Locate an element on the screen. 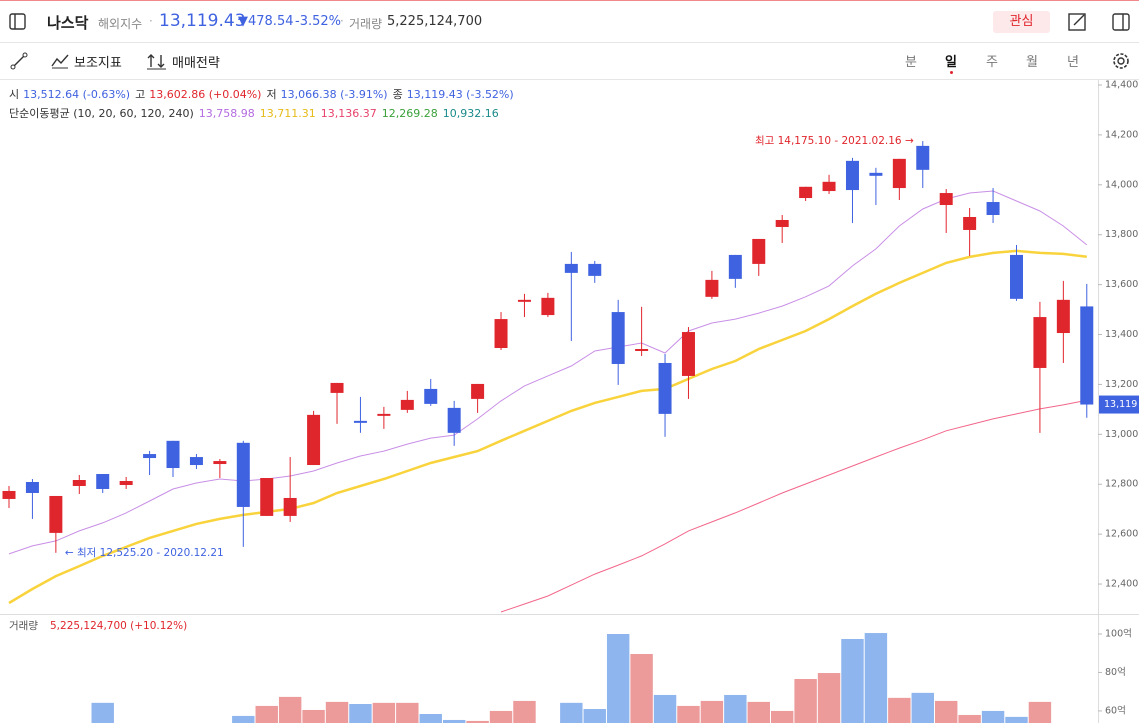  selected-dot is located at coordinates (951, 72).